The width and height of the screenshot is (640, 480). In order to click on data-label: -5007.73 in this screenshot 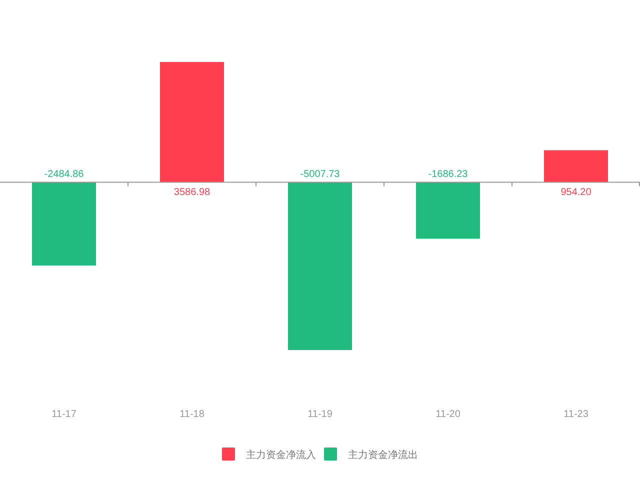, I will do `click(320, 174)`.